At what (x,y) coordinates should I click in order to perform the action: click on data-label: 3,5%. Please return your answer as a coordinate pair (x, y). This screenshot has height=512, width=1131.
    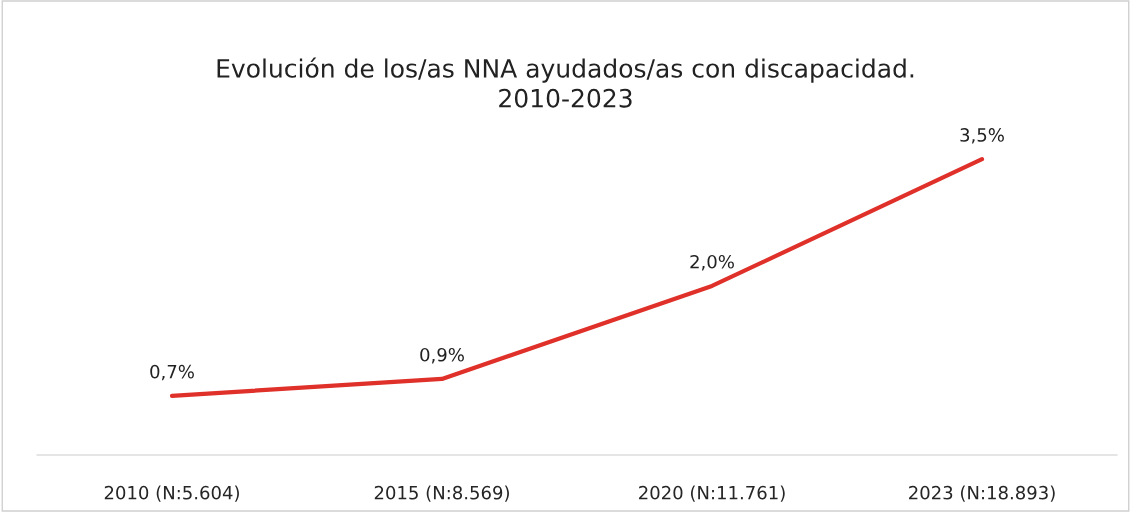
    Looking at the image, I should click on (982, 136).